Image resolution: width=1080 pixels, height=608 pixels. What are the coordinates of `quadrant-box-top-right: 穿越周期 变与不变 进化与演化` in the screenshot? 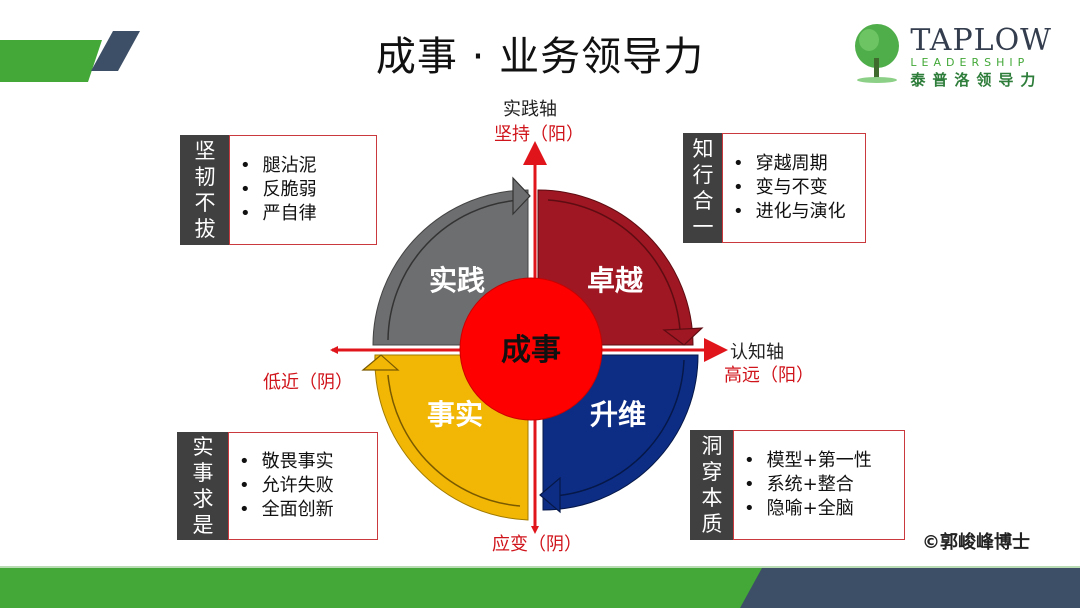 It's located at (794, 188).